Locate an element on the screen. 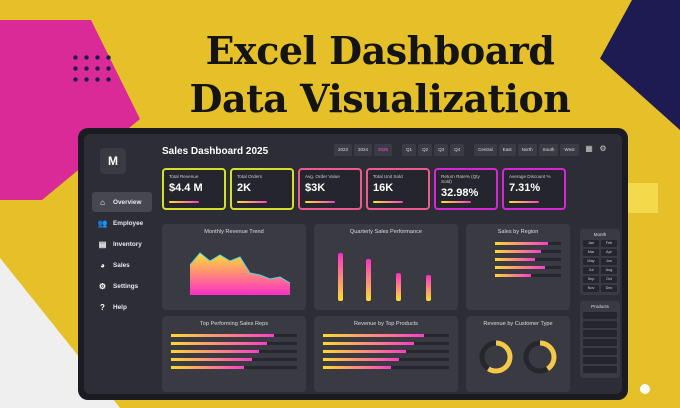 This screenshot has height=408, width=680. sidebar-item-label: Overview is located at coordinates (127, 202).